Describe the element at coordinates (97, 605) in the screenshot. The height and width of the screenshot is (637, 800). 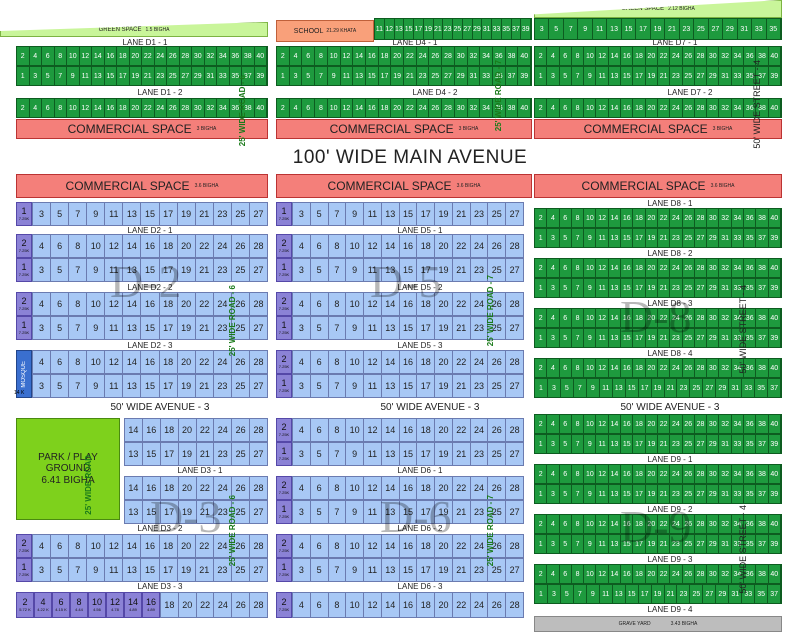
I see `plot: 10 4.56` at that location.